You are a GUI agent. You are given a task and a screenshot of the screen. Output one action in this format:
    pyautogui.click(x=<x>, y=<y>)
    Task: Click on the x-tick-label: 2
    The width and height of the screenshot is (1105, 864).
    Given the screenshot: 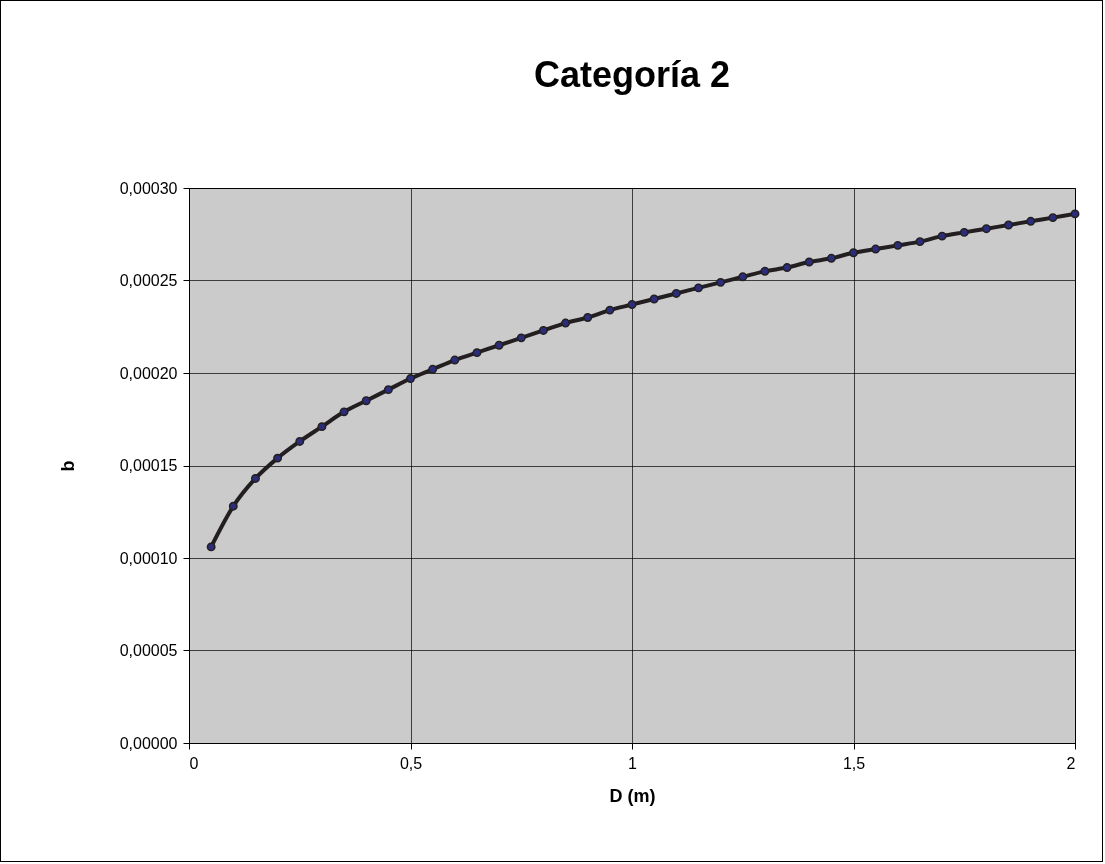 What is the action you would take?
    pyautogui.click(x=1071, y=763)
    